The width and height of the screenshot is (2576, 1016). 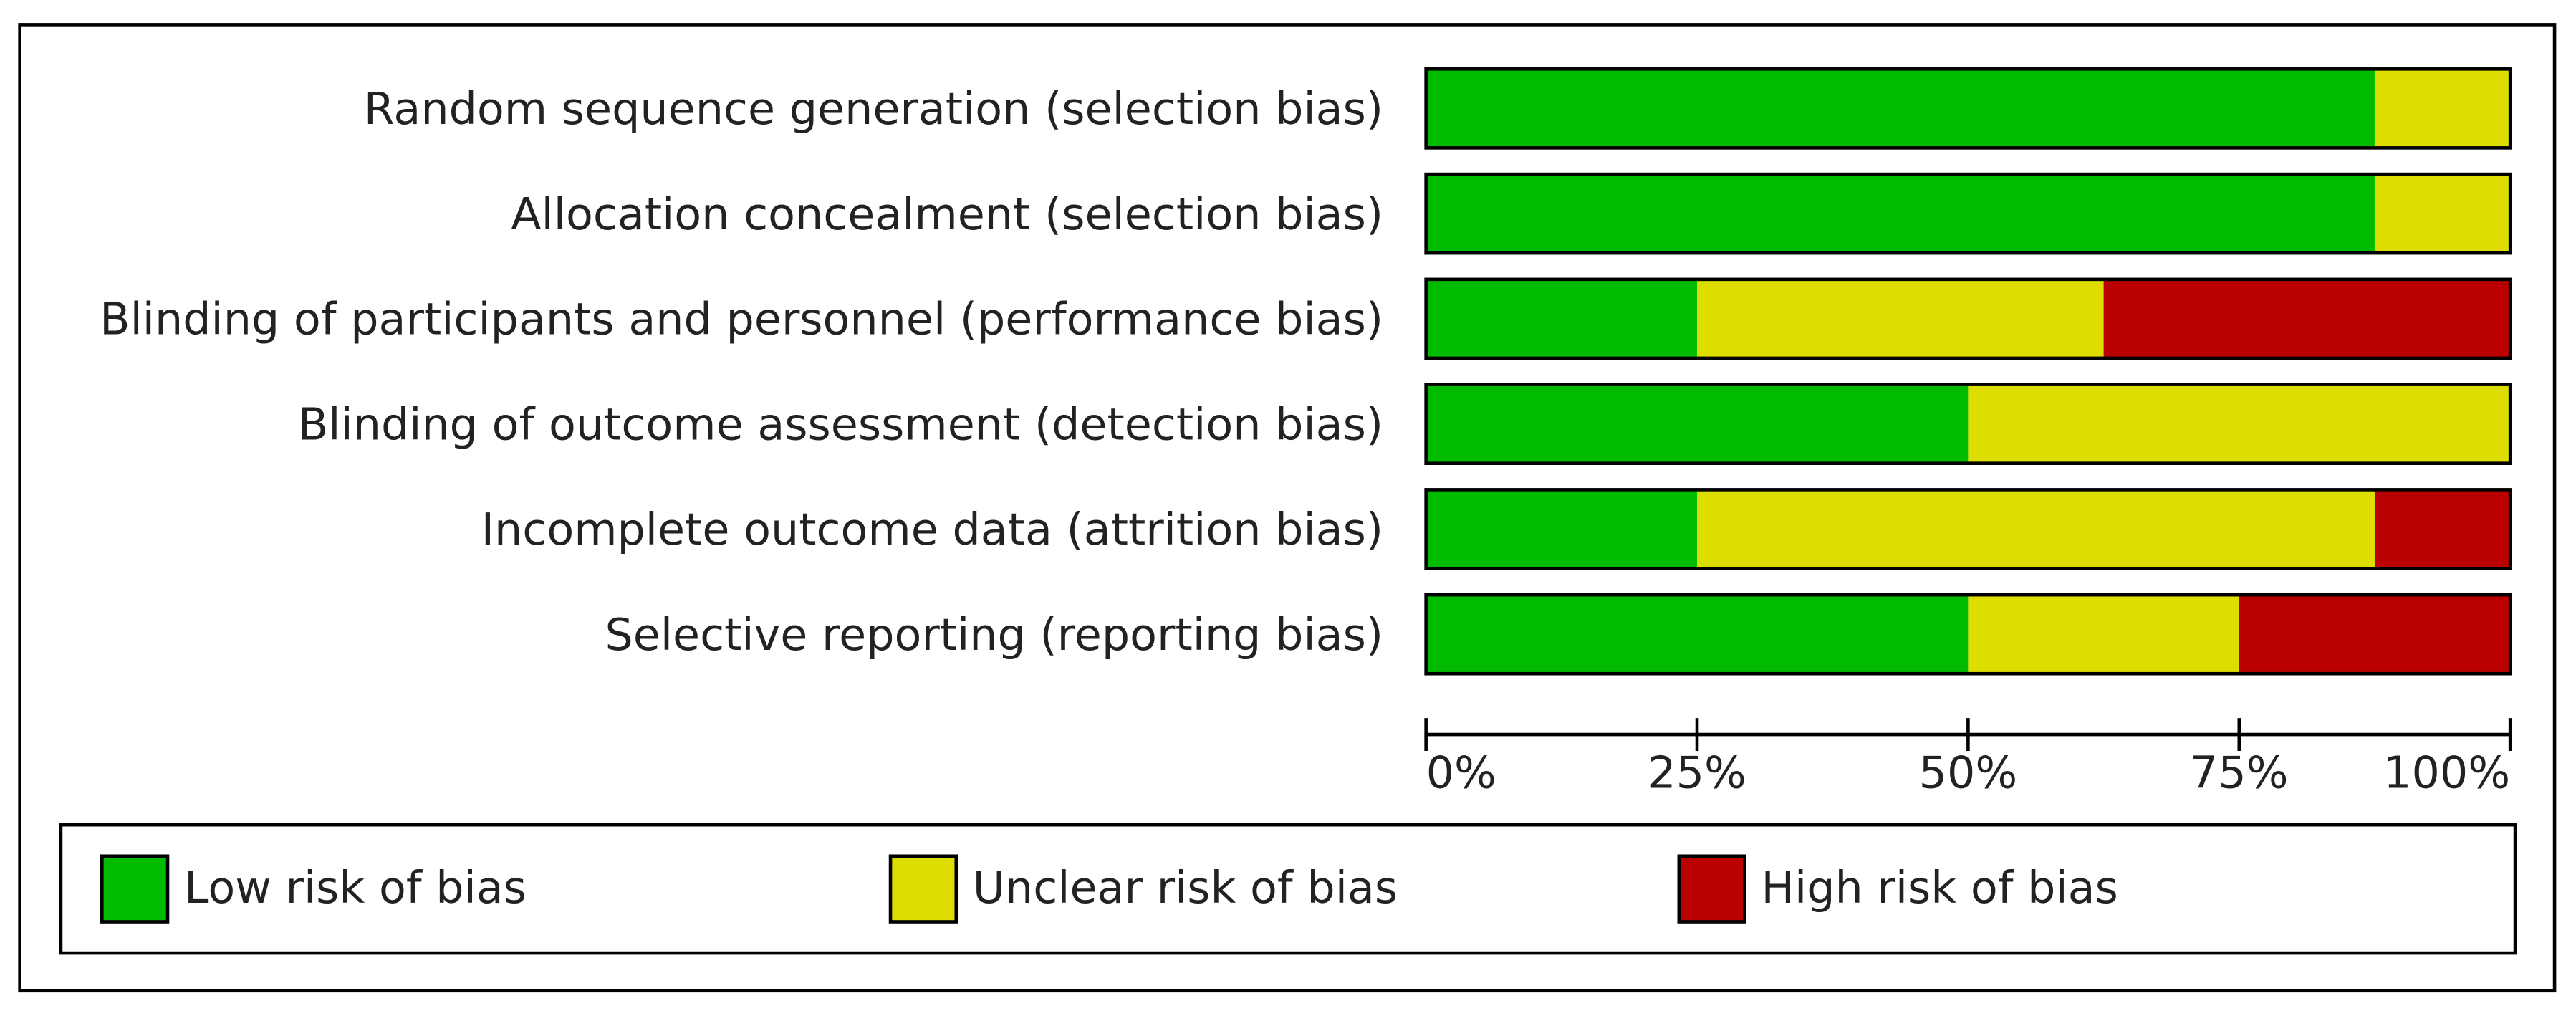 What do you see at coordinates (1968, 772) in the screenshot?
I see `x-tick-label: 50%` at bounding box center [1968, 772].